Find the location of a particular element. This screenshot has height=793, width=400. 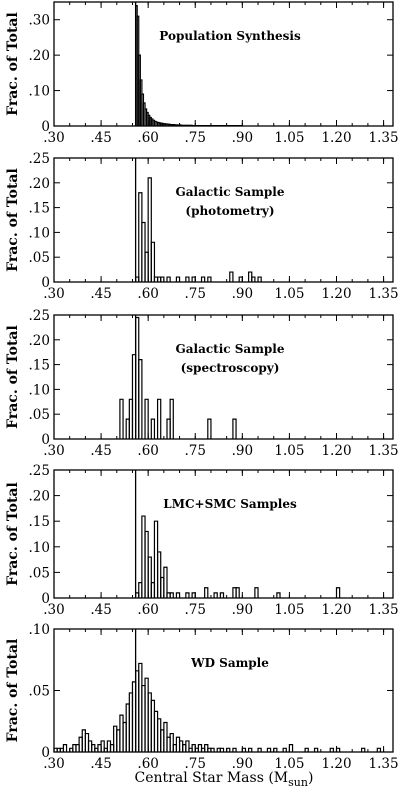

panel-title: Population Synthesis is located at coordinates (230, 36).